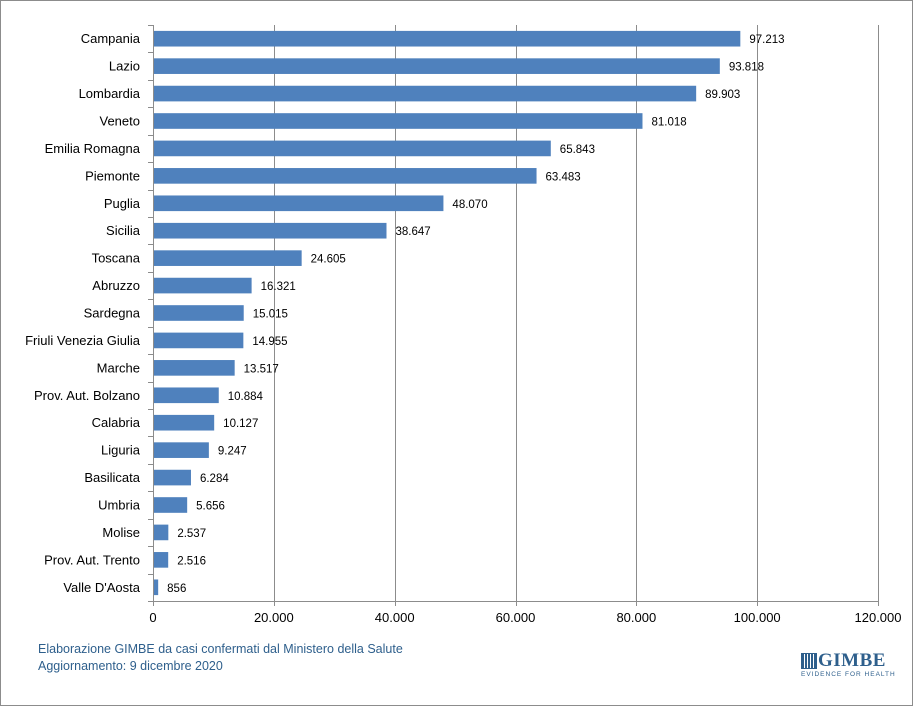 The image size is (913, 706). What do you see at coordinates (116, 422) in the screenshot?
I see `category-label: Calabria` at bounding box center [116, 422].